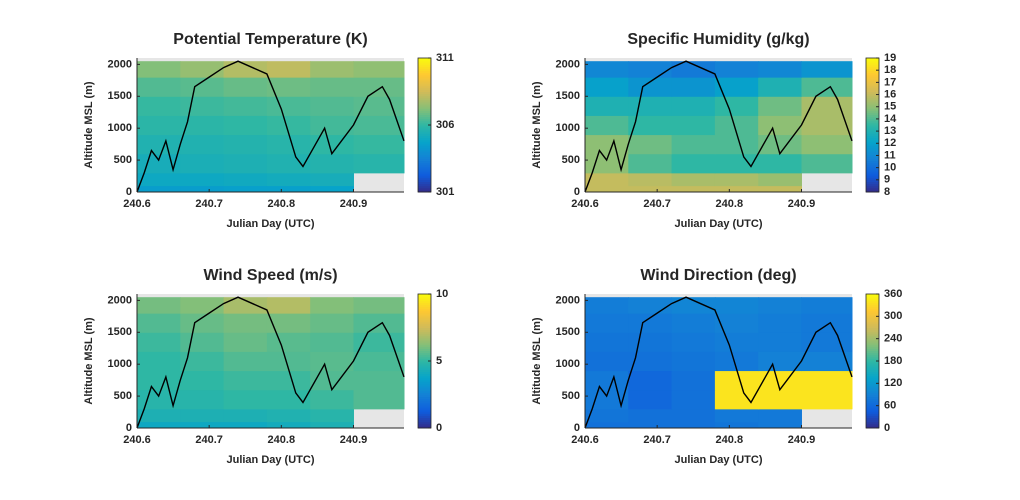  I want to click on colorbar-tick-label: 15, so click(890, 107).